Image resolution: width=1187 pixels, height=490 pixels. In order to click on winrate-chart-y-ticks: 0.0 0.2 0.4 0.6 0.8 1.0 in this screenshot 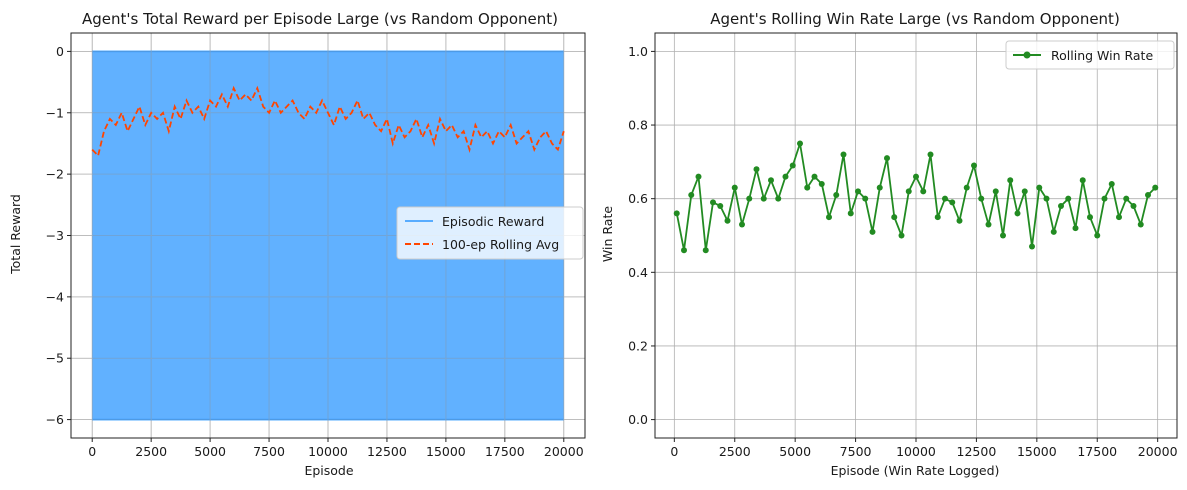, I will do `click(641, 235)`.